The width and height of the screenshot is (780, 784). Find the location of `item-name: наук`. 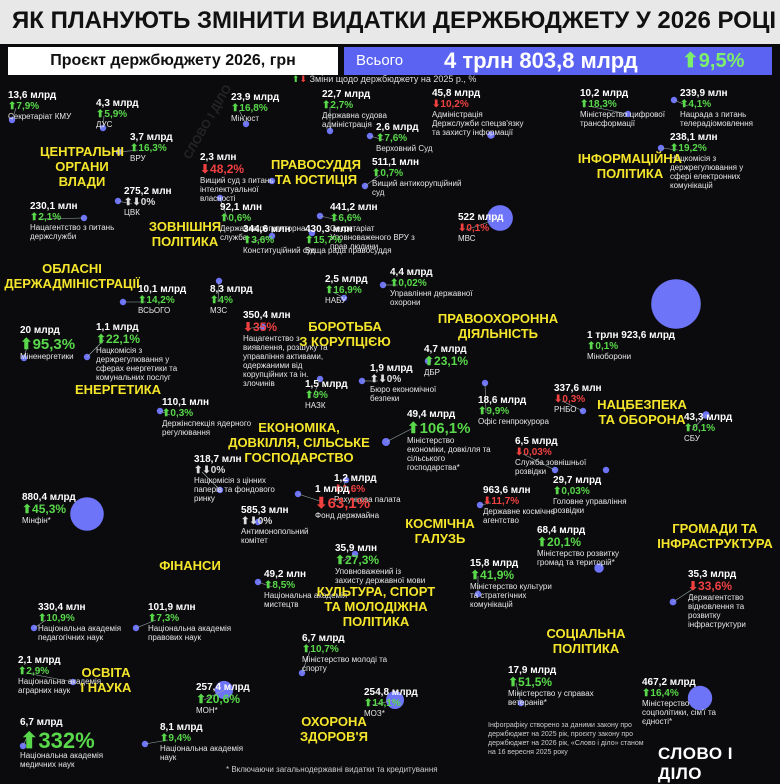

item-name: наук is located at coordinates (168, 757).